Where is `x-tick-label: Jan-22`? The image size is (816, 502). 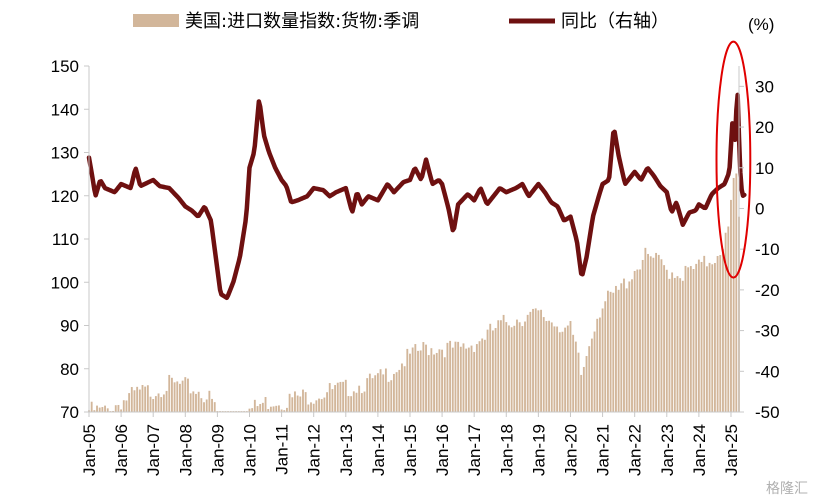
x-tick-label: Jan-22 is located at coordinates (635, 450).